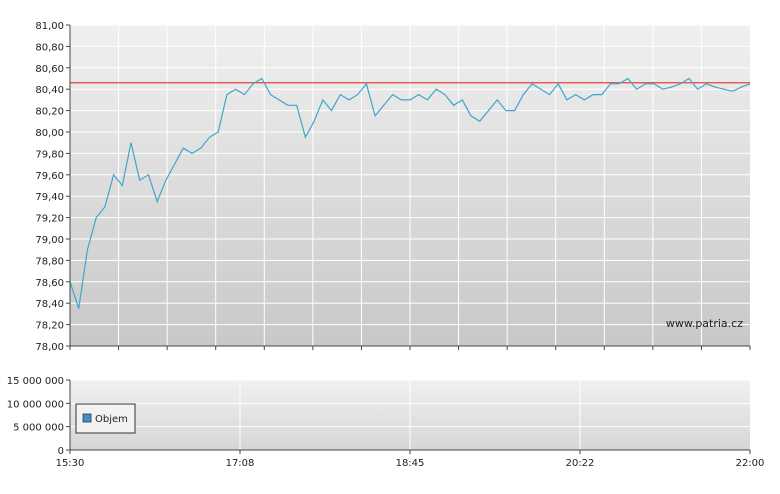 The height and width of the screenshot is (494, 780). What do you see at coordinates (49, 69) in the screenshot?
I see `price-y-tick-label: 80,60` at bounding box center [49, 69].